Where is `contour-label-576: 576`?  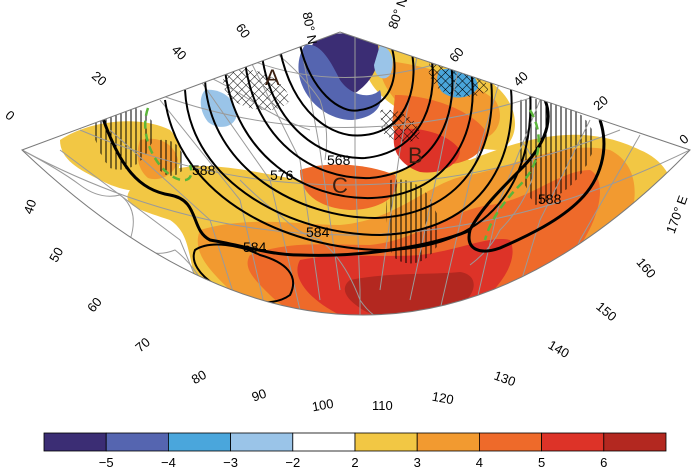 contour-label-576: 576 is located at coordinates (282, 175).